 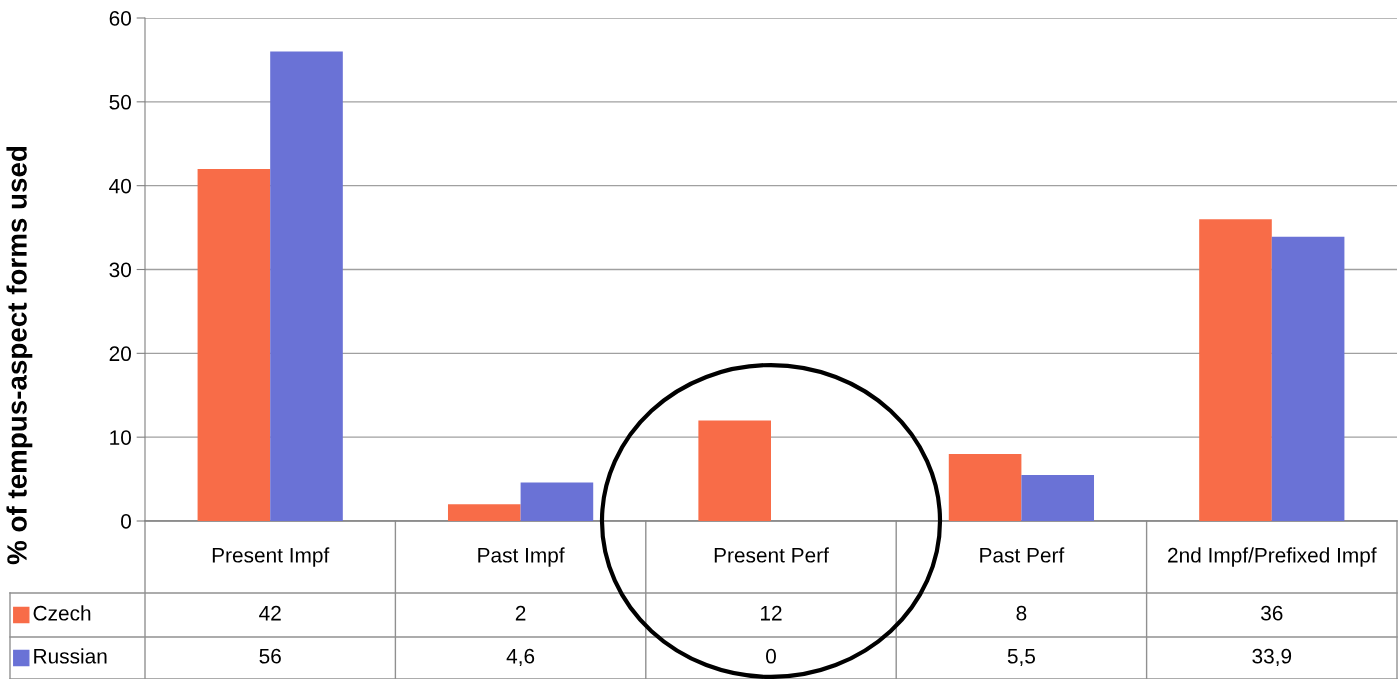 I want to click on x-tick-label: Past Perf, so click(x=1022, y=555).